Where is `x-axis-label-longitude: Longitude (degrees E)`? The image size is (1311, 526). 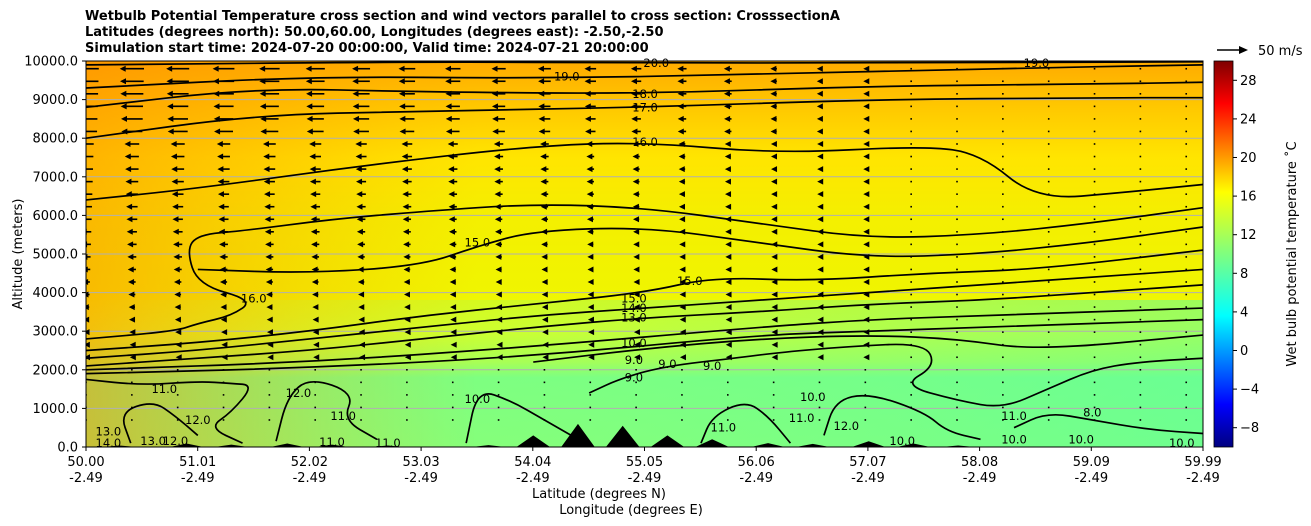 x-axis-label-longitude: Longitude (degrees E) is located at coordinates (631, 510).